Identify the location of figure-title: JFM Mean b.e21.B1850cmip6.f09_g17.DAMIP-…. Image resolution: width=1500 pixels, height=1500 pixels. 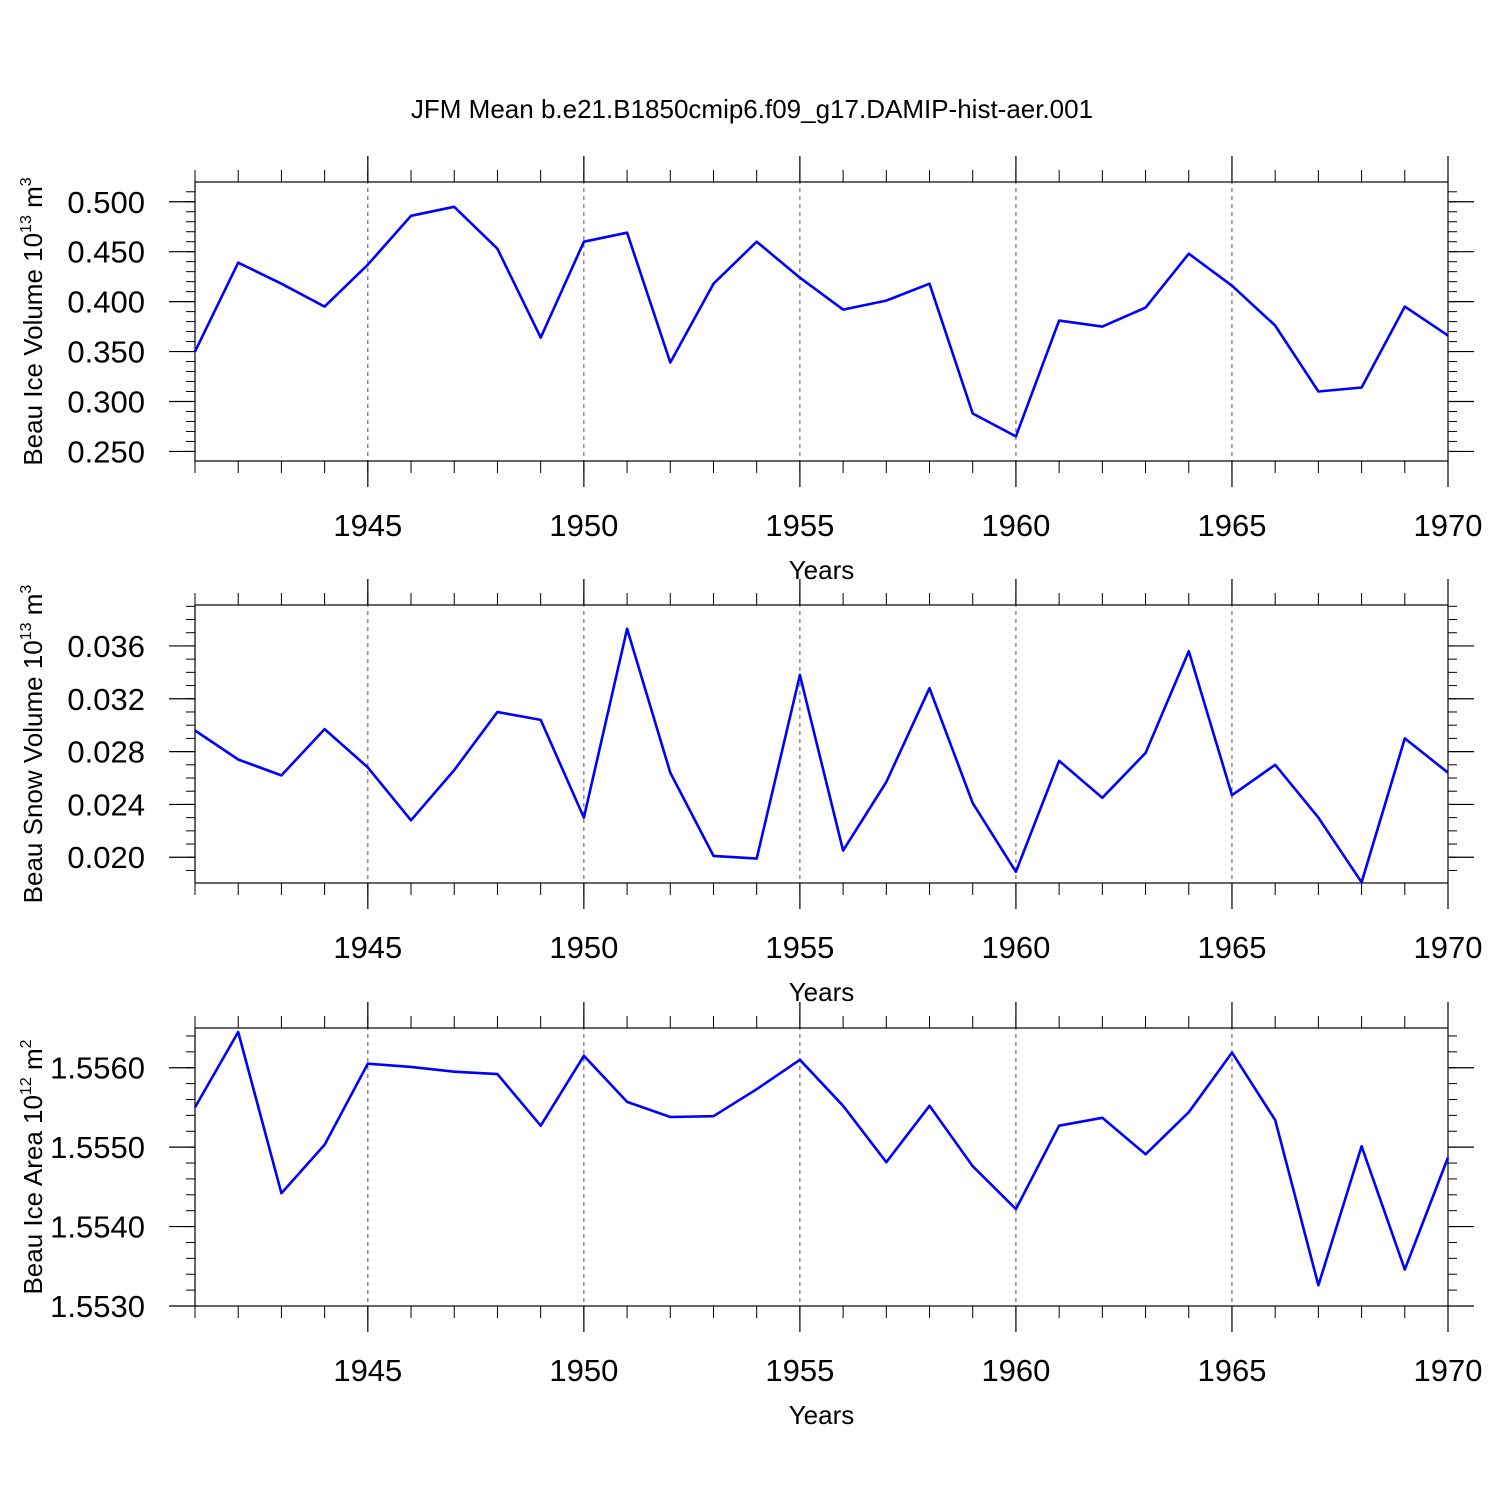
(752, 109).